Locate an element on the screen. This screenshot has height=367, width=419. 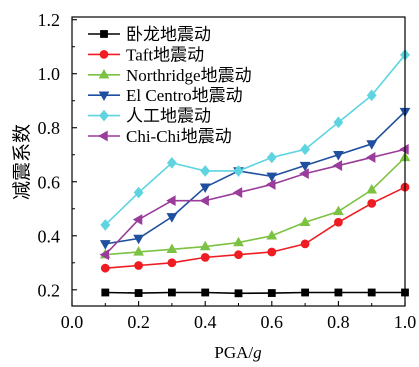
y-tick-labels: 0.2 0.4 0.6 0.8 1.0 1.2 is located at coordinates (49, 155).